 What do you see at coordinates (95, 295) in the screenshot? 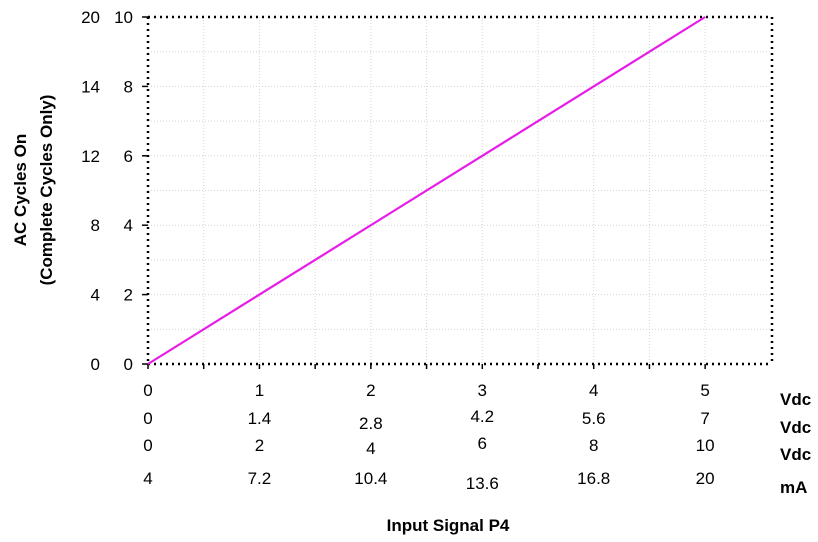
I see `y-tick-label-outer: 4` at bounding box center [95, 295].